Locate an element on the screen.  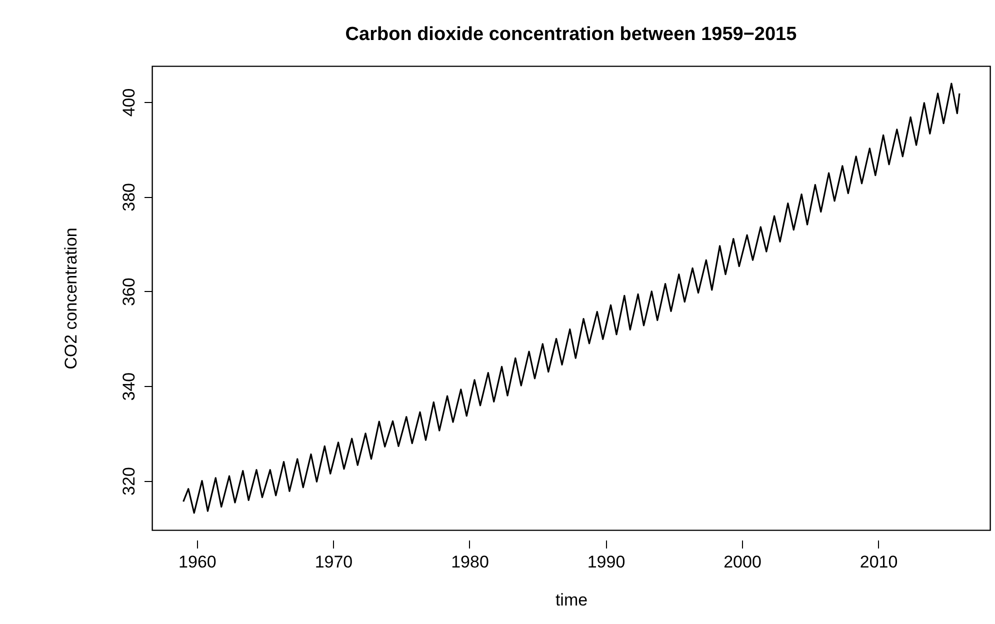
x-tick-label: 1990 is located at coordinates (606, 562).